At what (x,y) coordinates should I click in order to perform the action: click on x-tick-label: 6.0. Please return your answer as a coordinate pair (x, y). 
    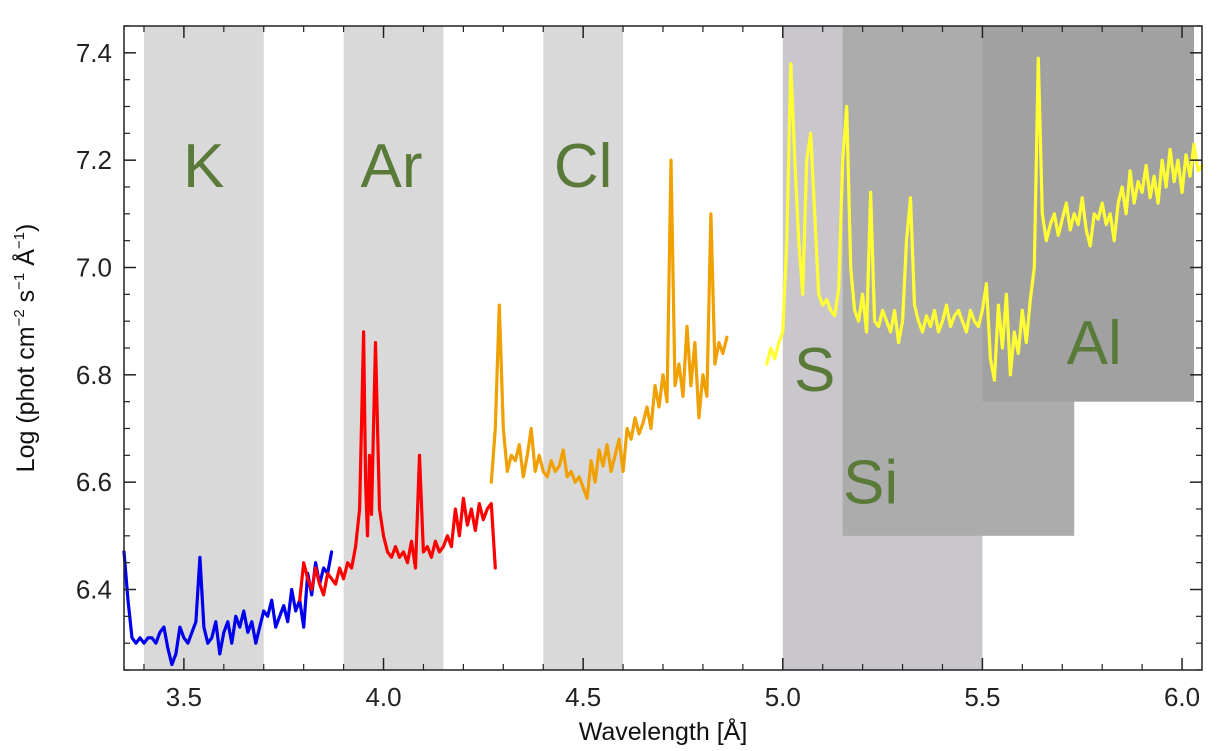
    Looking at the image, I should click on (1182, 697).